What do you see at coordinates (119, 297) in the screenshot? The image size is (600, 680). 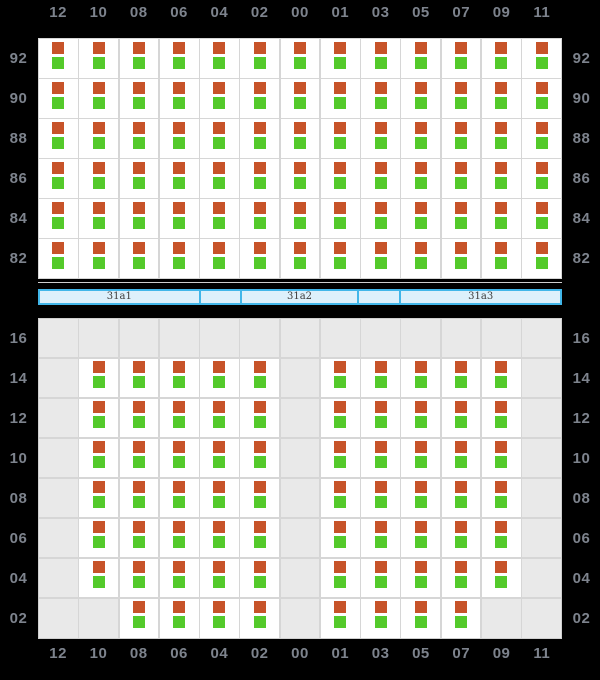 I see `bay-section-31a1: 31a1` at bounding box center [119, 297].